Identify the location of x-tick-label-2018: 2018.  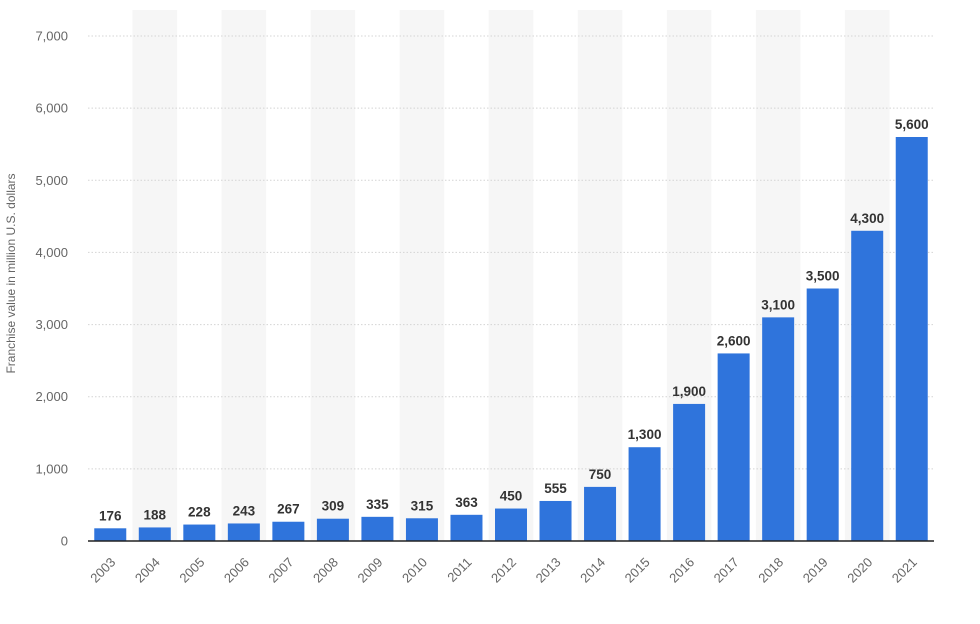
(770, 570).